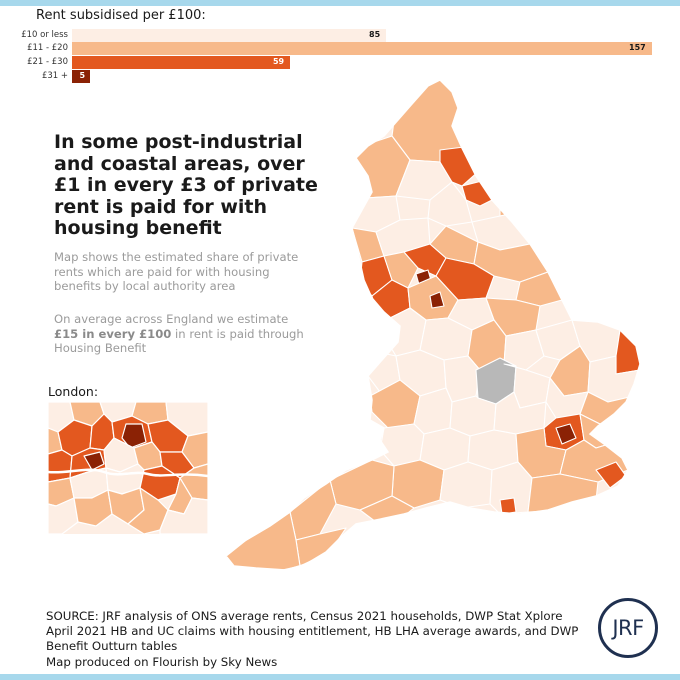 This screenshot has width=680, height=680. Describe the element at coordinates (278, 61) in the screenshot. I see `bar-value-label: 59` at that location.